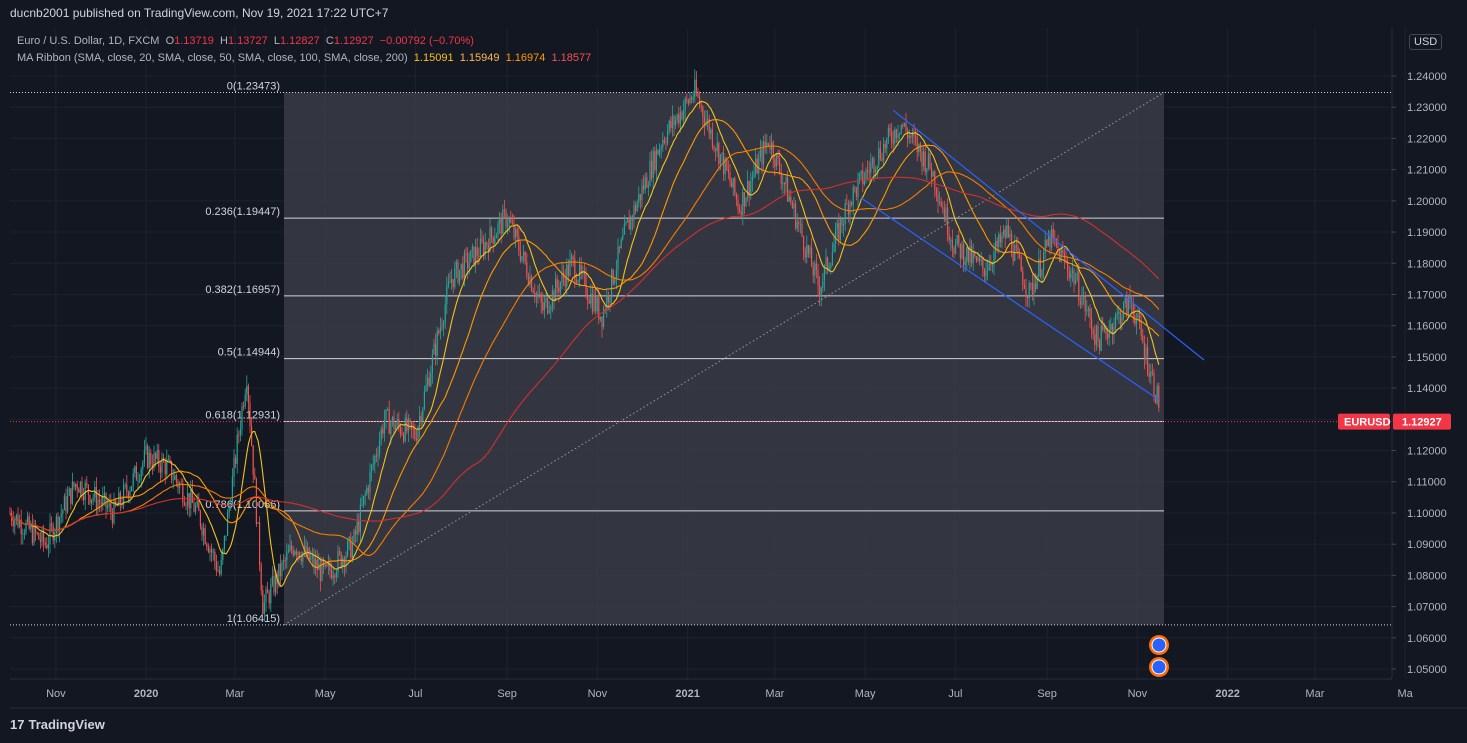 This screenshot has height=743, width=1467. I want to click on fib-level-label: 0(1.23473), so click(253, 86).